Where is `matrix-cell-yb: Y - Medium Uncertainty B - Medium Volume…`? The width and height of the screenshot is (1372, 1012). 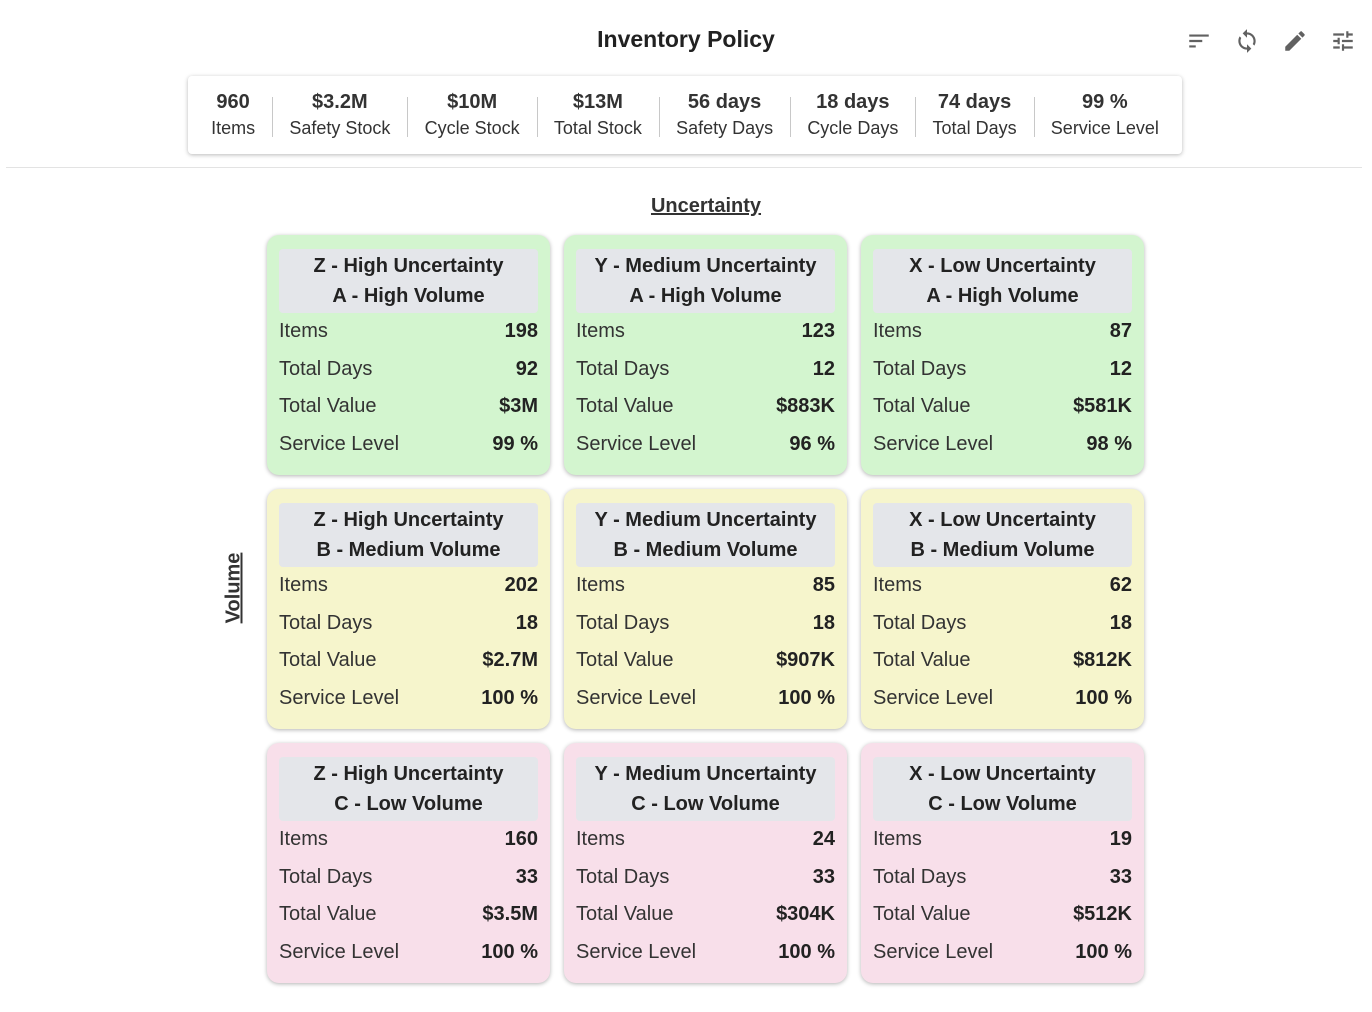
matrix-cell-yb: Y - Medium Uncertainty B - Medium Volume… is located at coordinates (705, 609).